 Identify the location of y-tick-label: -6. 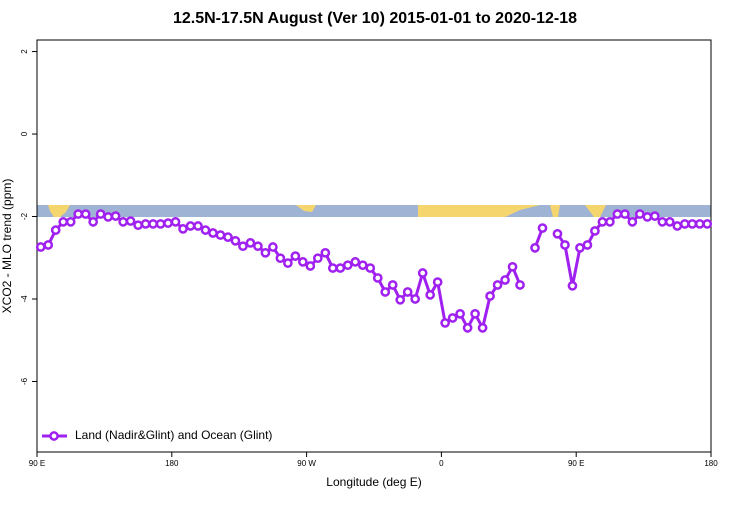
(24, 381).